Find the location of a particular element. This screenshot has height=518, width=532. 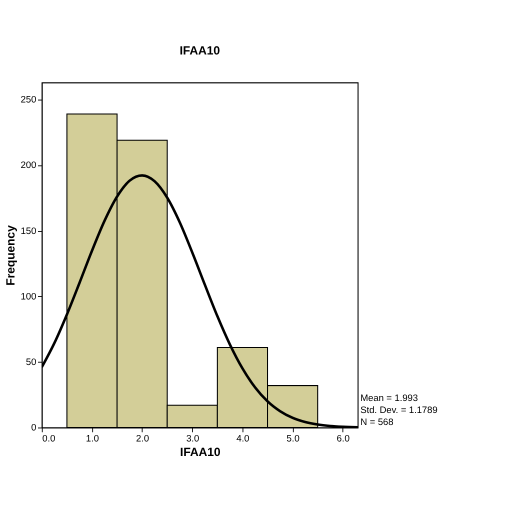

x-tick-label: 4.0 is located at coordinates (243, 438).